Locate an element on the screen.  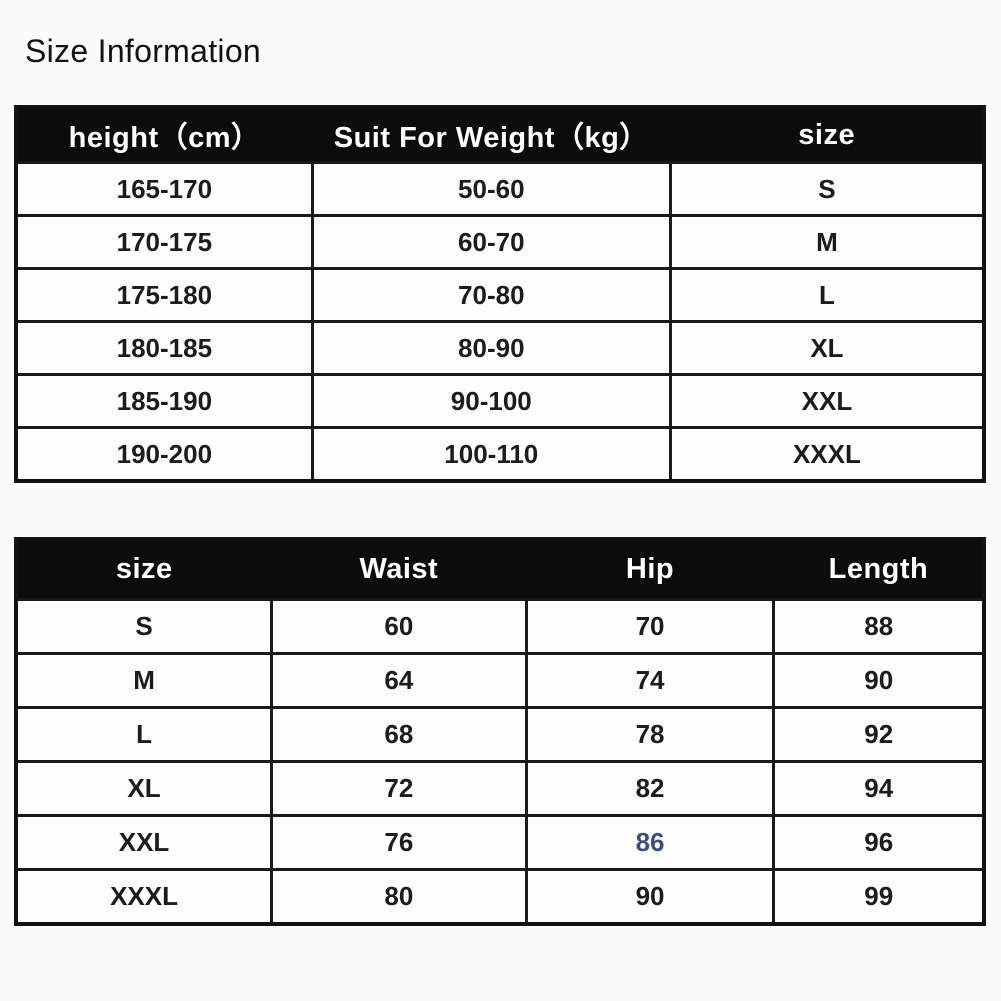
table-cell: 180-185 is located at coordinates (164, 348).